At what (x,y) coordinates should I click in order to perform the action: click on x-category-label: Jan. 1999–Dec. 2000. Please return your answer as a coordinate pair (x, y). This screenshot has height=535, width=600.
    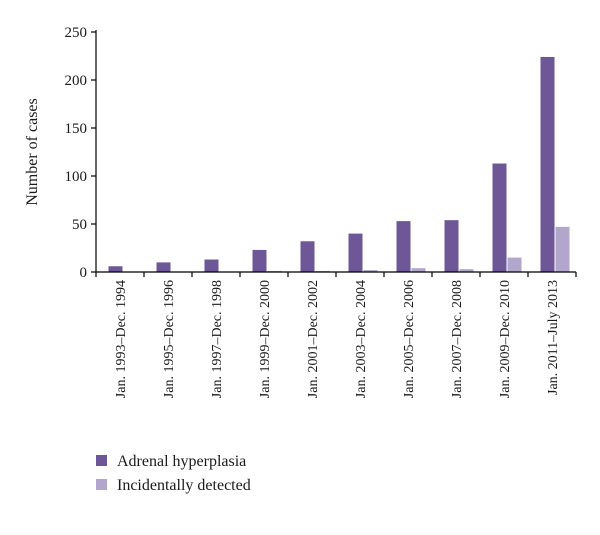
    Looking at the image, I should click on (265, 339).